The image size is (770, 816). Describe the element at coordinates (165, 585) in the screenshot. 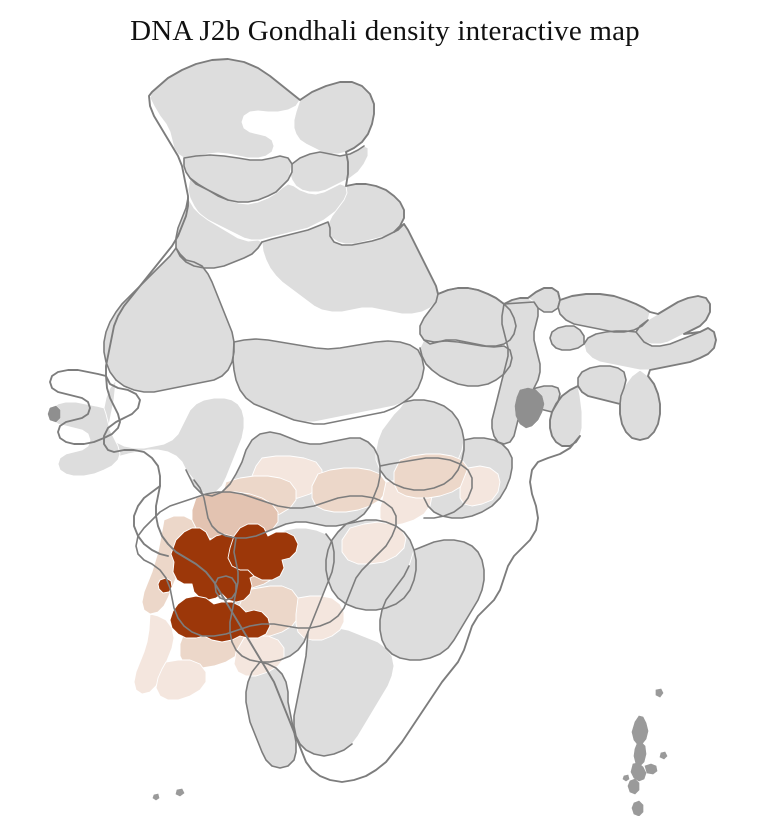

I see `district-mumbai-veryhigh` at that location.